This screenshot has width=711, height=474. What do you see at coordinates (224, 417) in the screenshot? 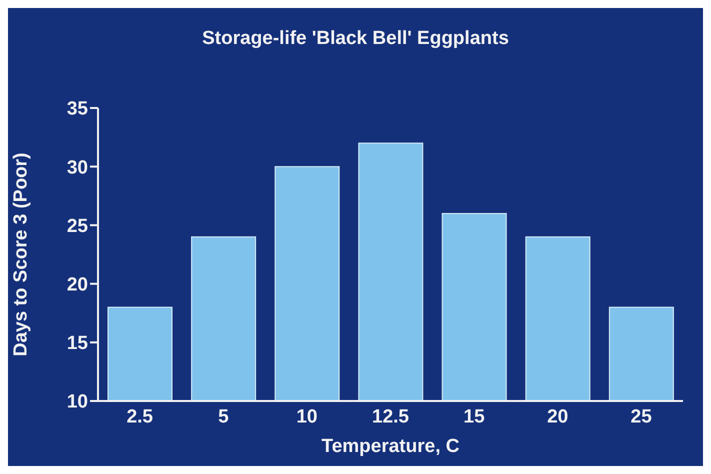
I see `x-tick-label: 5` at bounding box center [224, 417].